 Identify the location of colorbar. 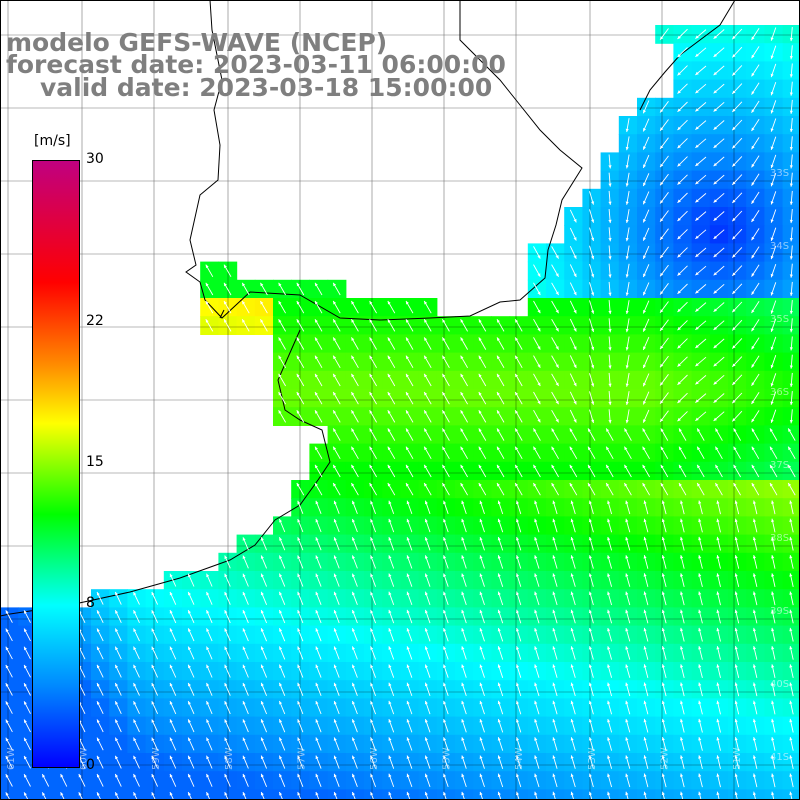
(56, 464).